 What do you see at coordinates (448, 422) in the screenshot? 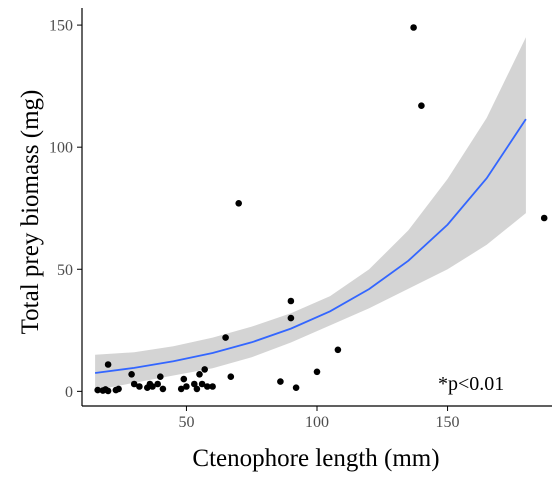
I see `x-tick-label-150: 150` at bounding box center [448, 422].